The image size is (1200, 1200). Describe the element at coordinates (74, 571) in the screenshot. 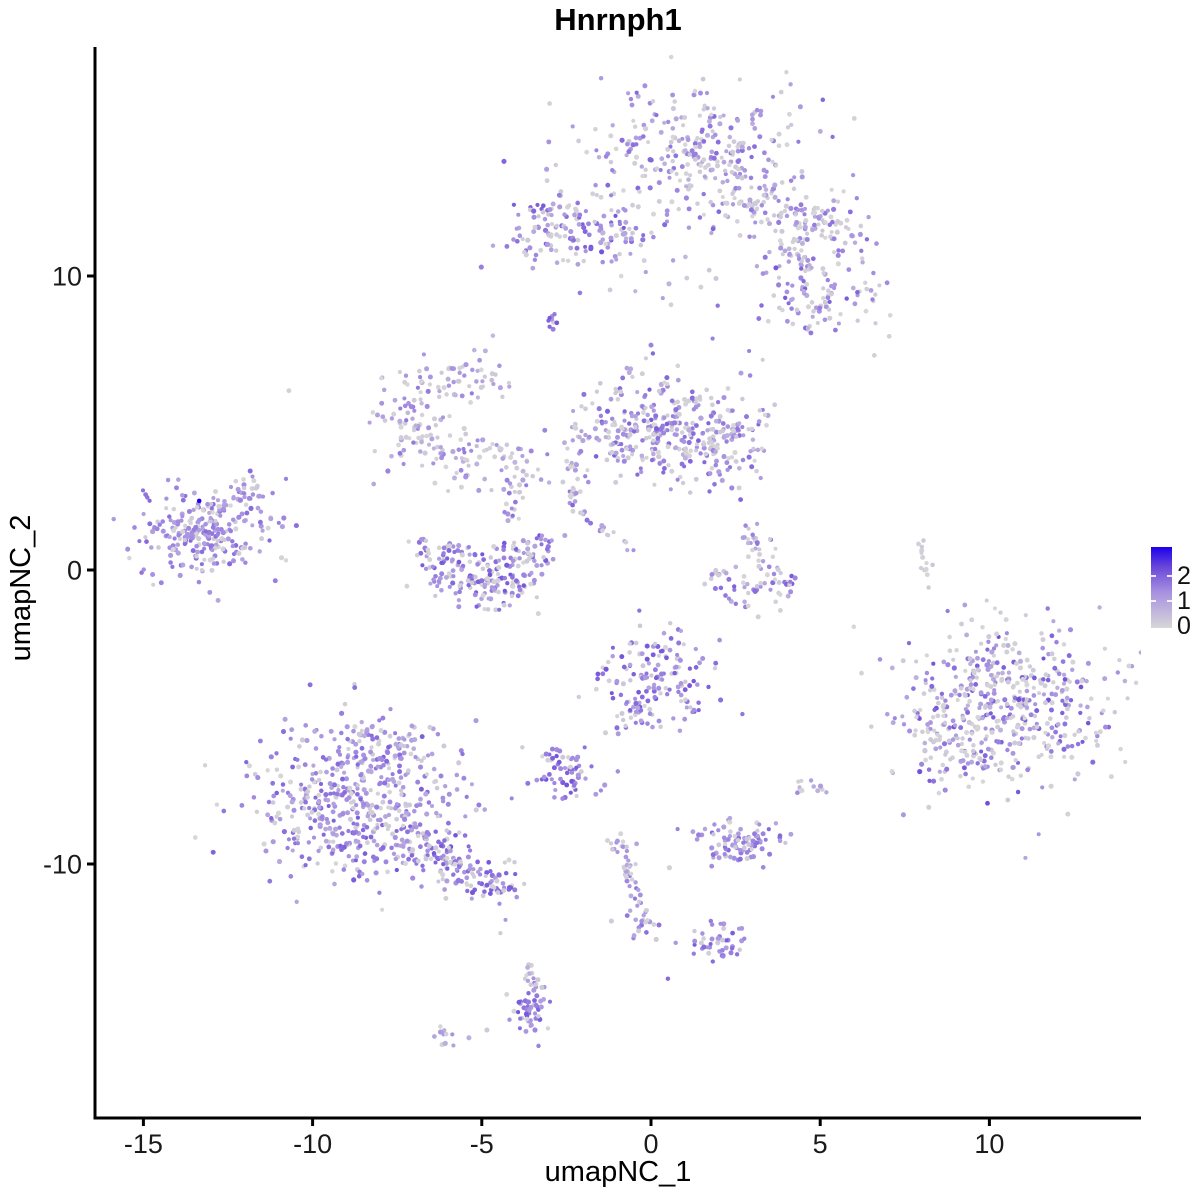

I see `y-tick-label: 0` at that location.